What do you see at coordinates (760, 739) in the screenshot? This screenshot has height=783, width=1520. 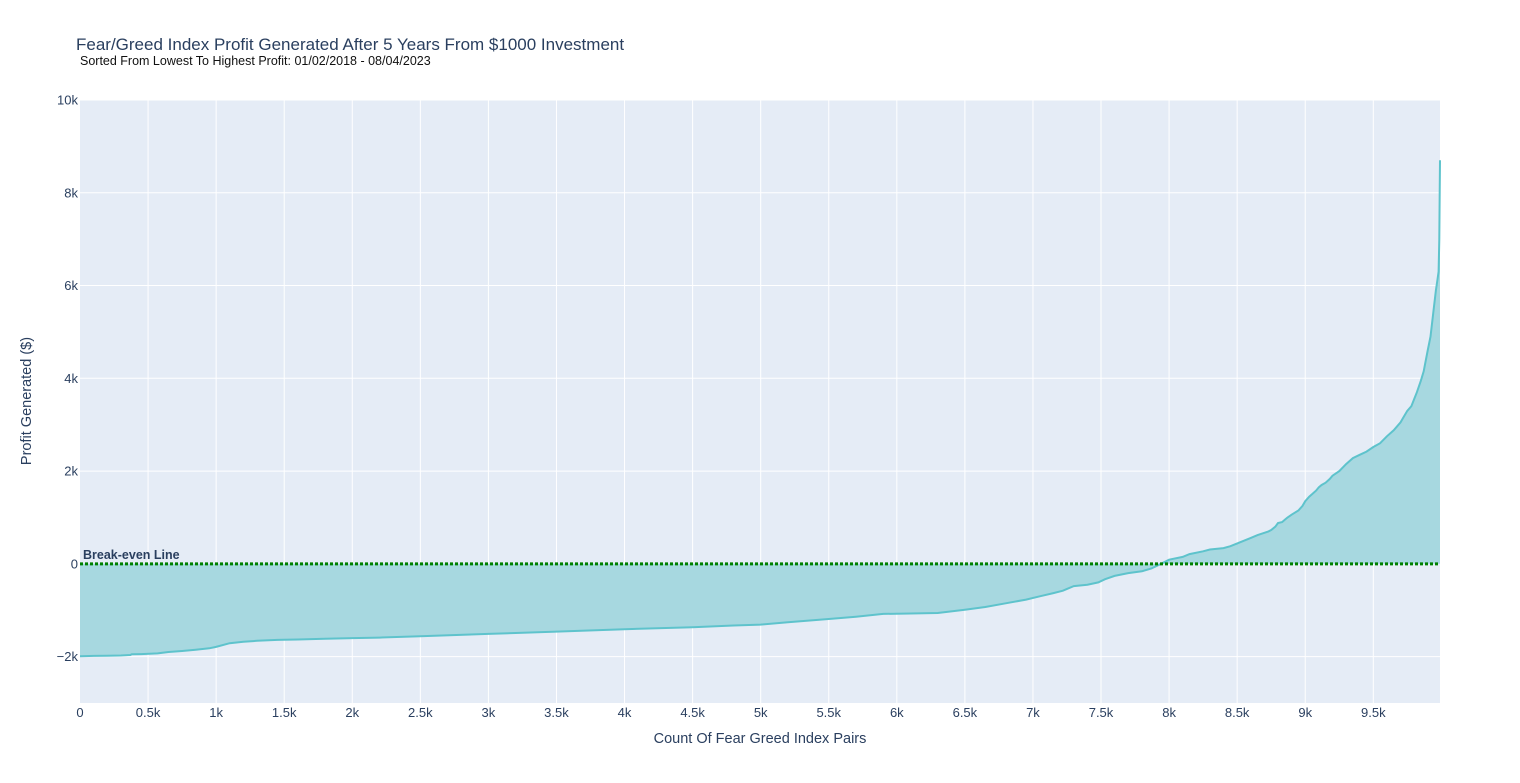 I see `x-axis-title: Count Of Fear Greed Index Pairs` at bounding box center [760, 739].